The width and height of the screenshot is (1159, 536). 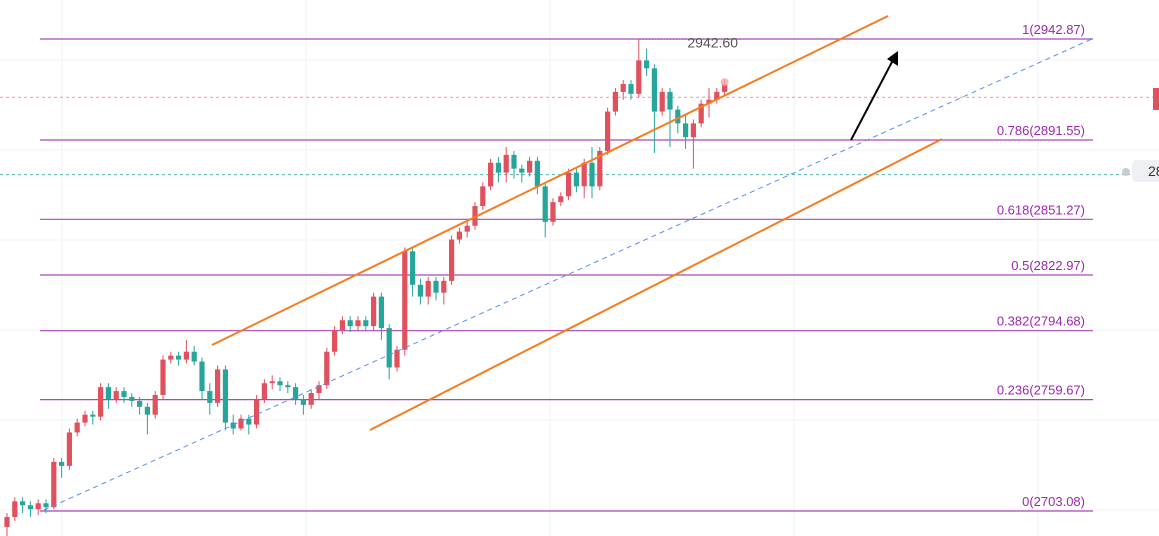 I want to click on trend-arrow-shaft, so click(x=872, y=100).